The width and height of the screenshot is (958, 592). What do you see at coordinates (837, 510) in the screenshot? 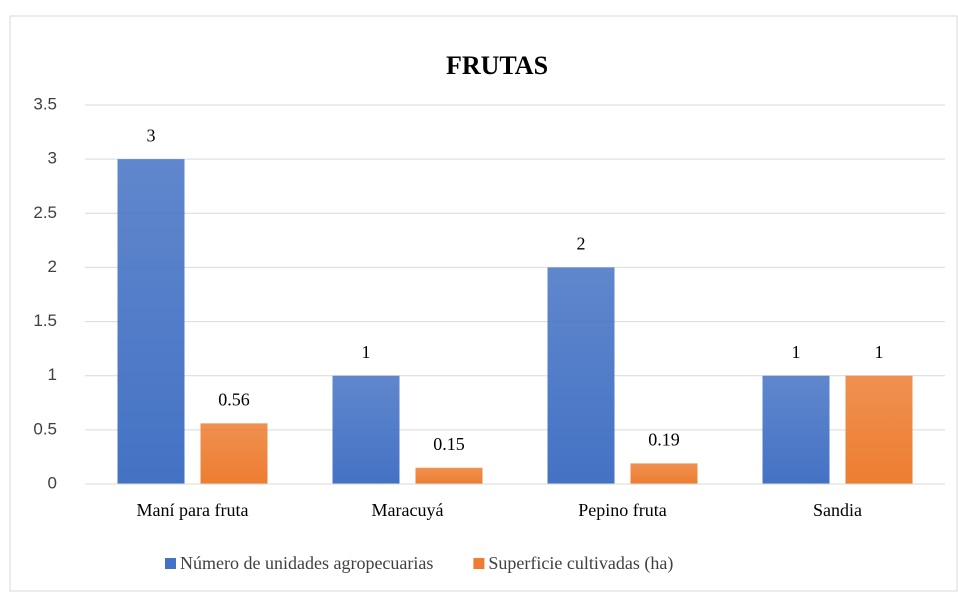
I see `x-tick-label: Sandia` at bounding box center [837, 510].